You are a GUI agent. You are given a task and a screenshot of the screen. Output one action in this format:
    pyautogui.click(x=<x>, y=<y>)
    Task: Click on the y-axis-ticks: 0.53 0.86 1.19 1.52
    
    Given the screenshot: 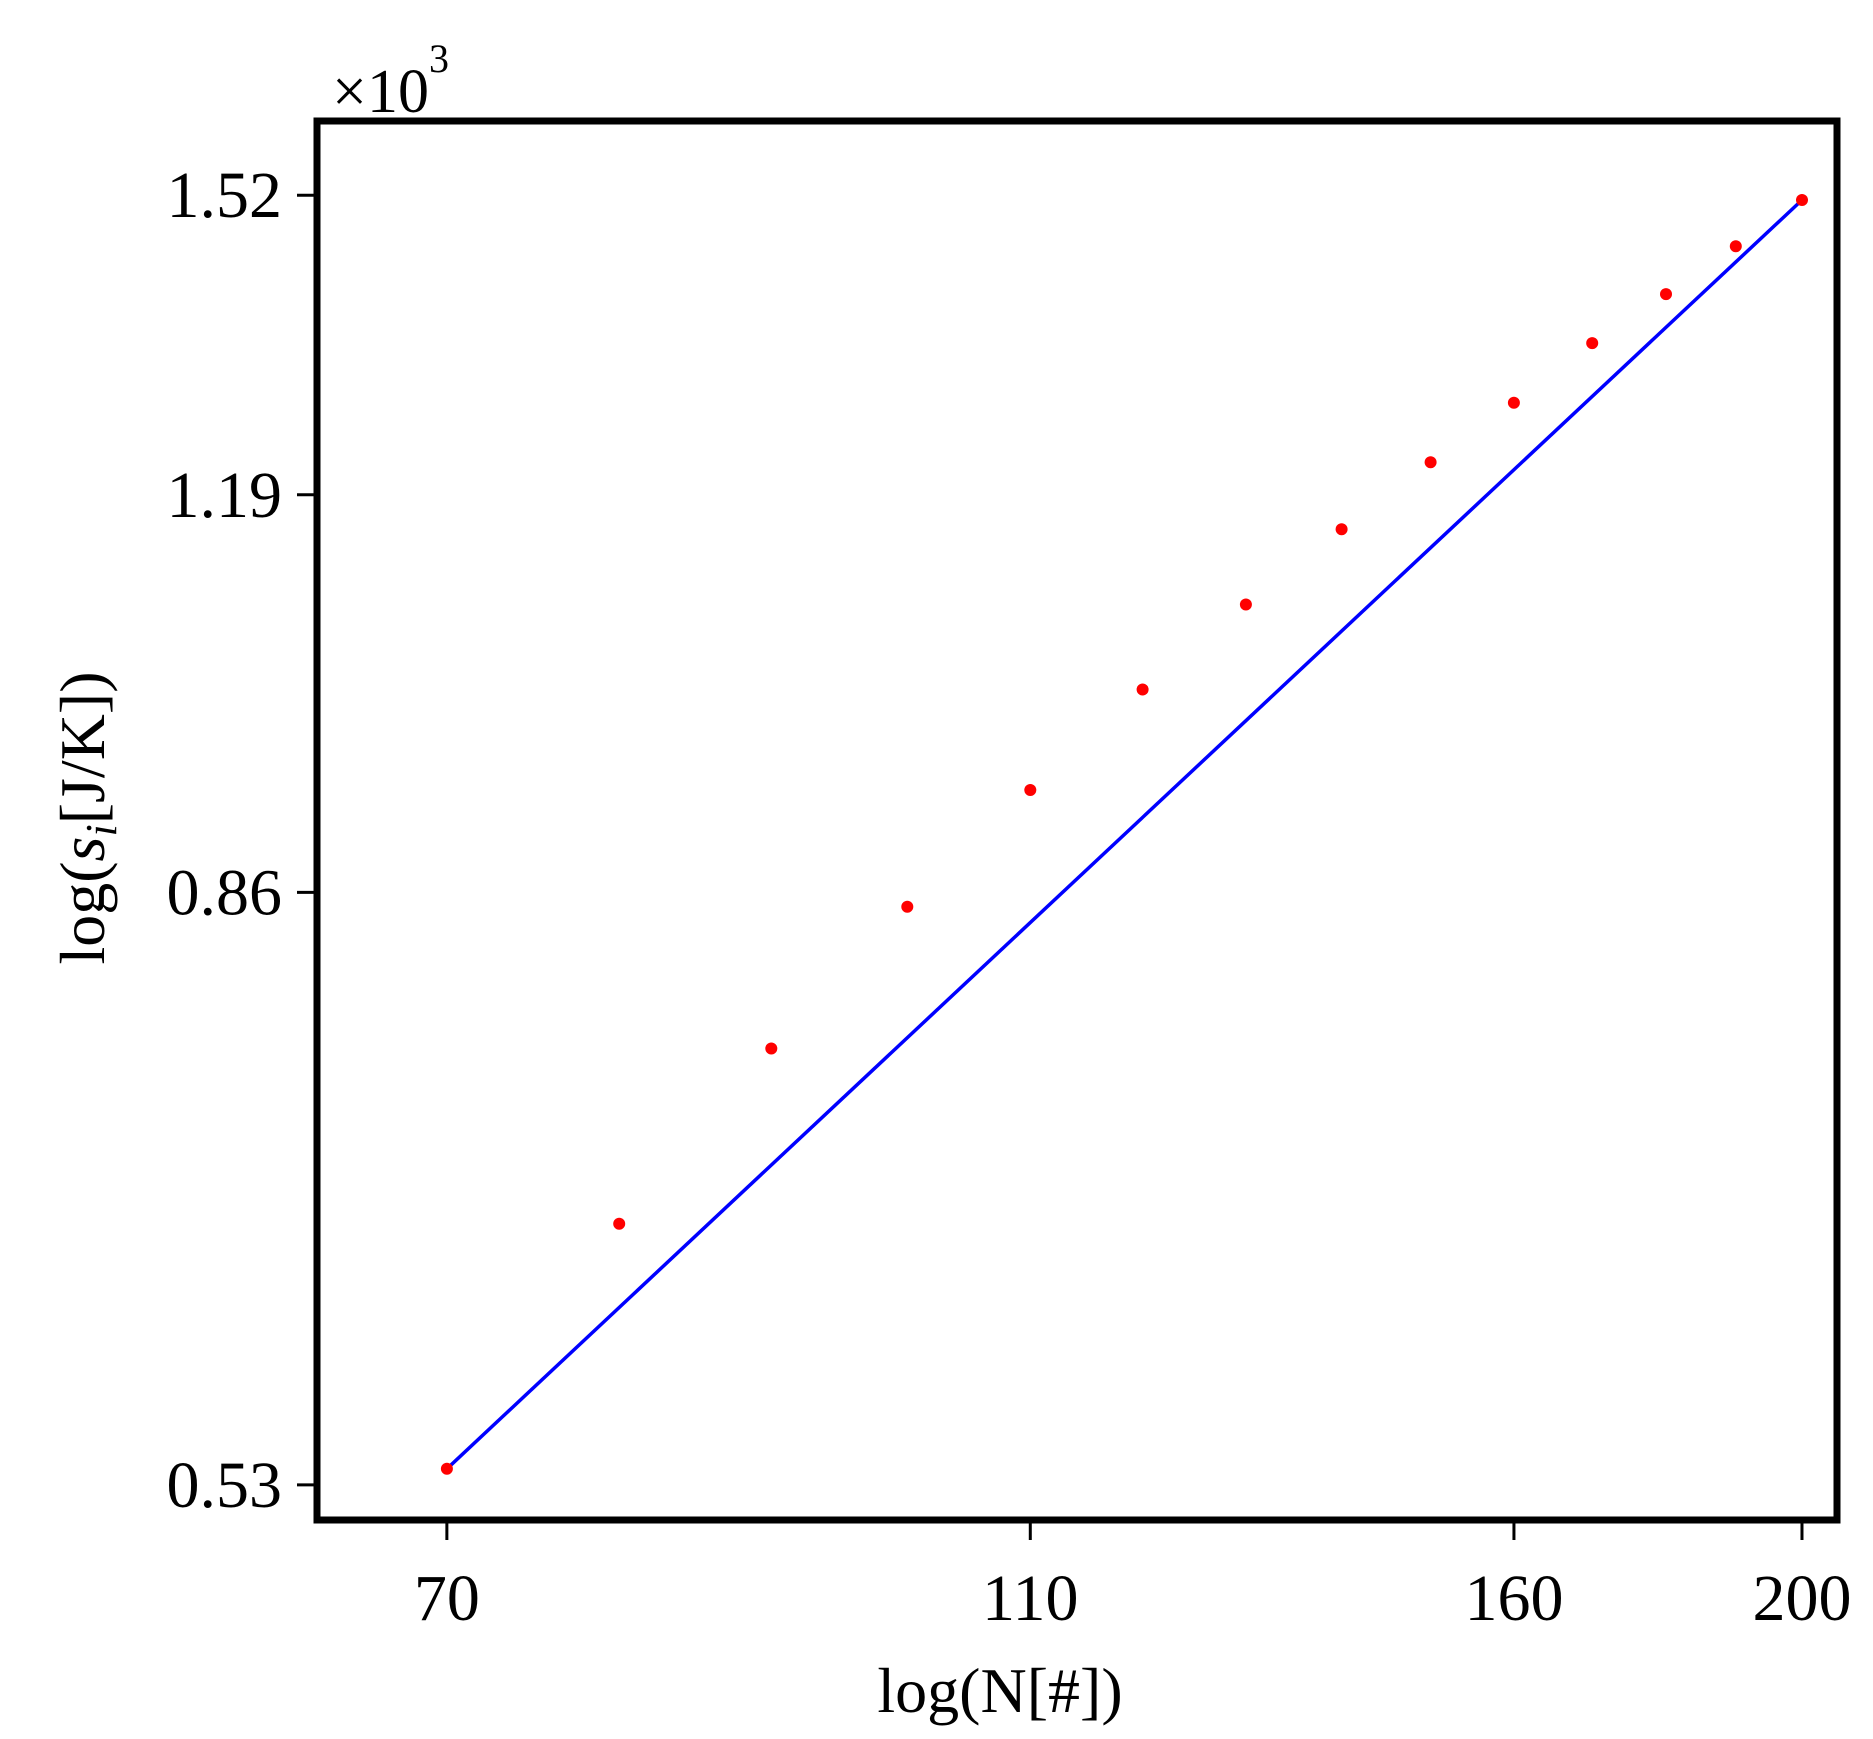 What is the action you would take?
    pyautogui.click(x=240, y=840)
    